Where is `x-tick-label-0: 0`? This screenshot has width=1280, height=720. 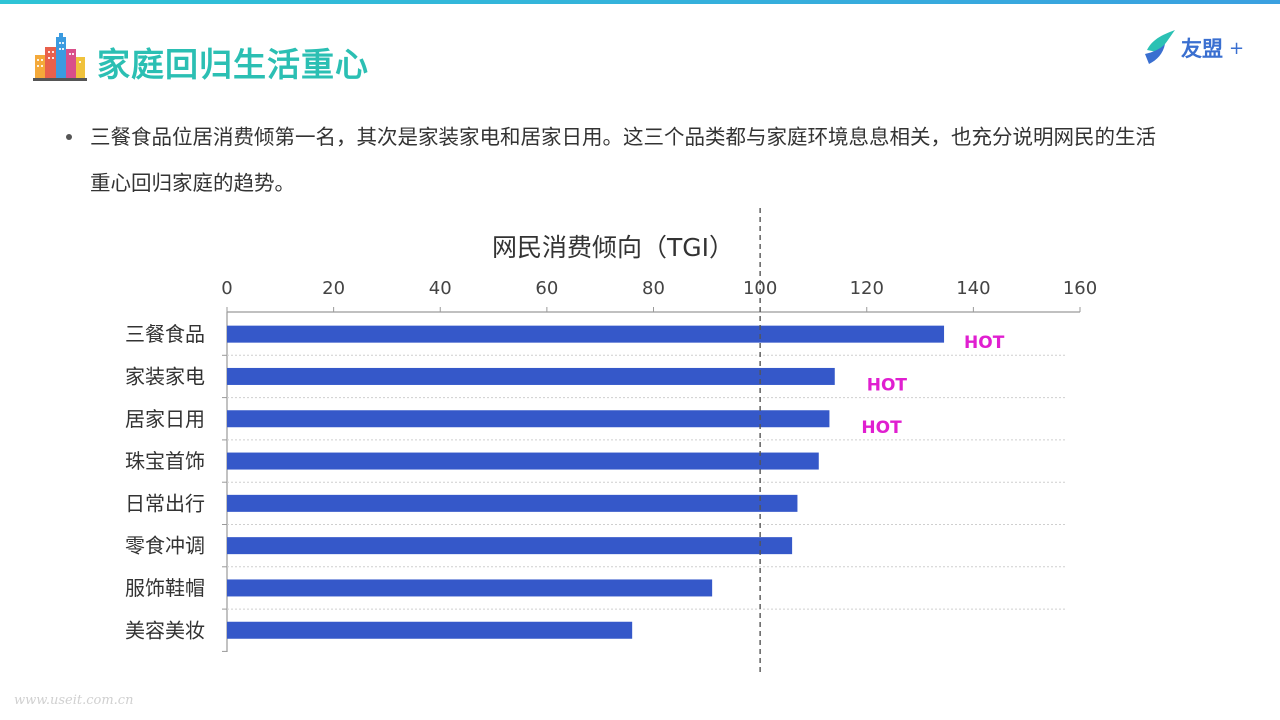 x-tick-label-0: 0 is located at coordinates (226, 288).